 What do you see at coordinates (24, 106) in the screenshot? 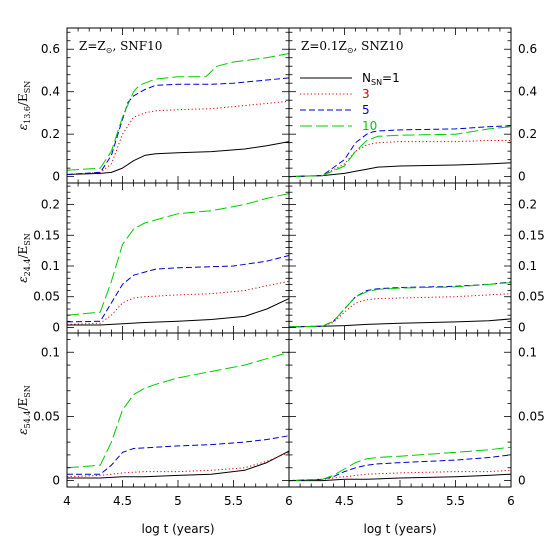
I see `y-axis-label: ε13.6/ESN` at bounding box center [24, 106].